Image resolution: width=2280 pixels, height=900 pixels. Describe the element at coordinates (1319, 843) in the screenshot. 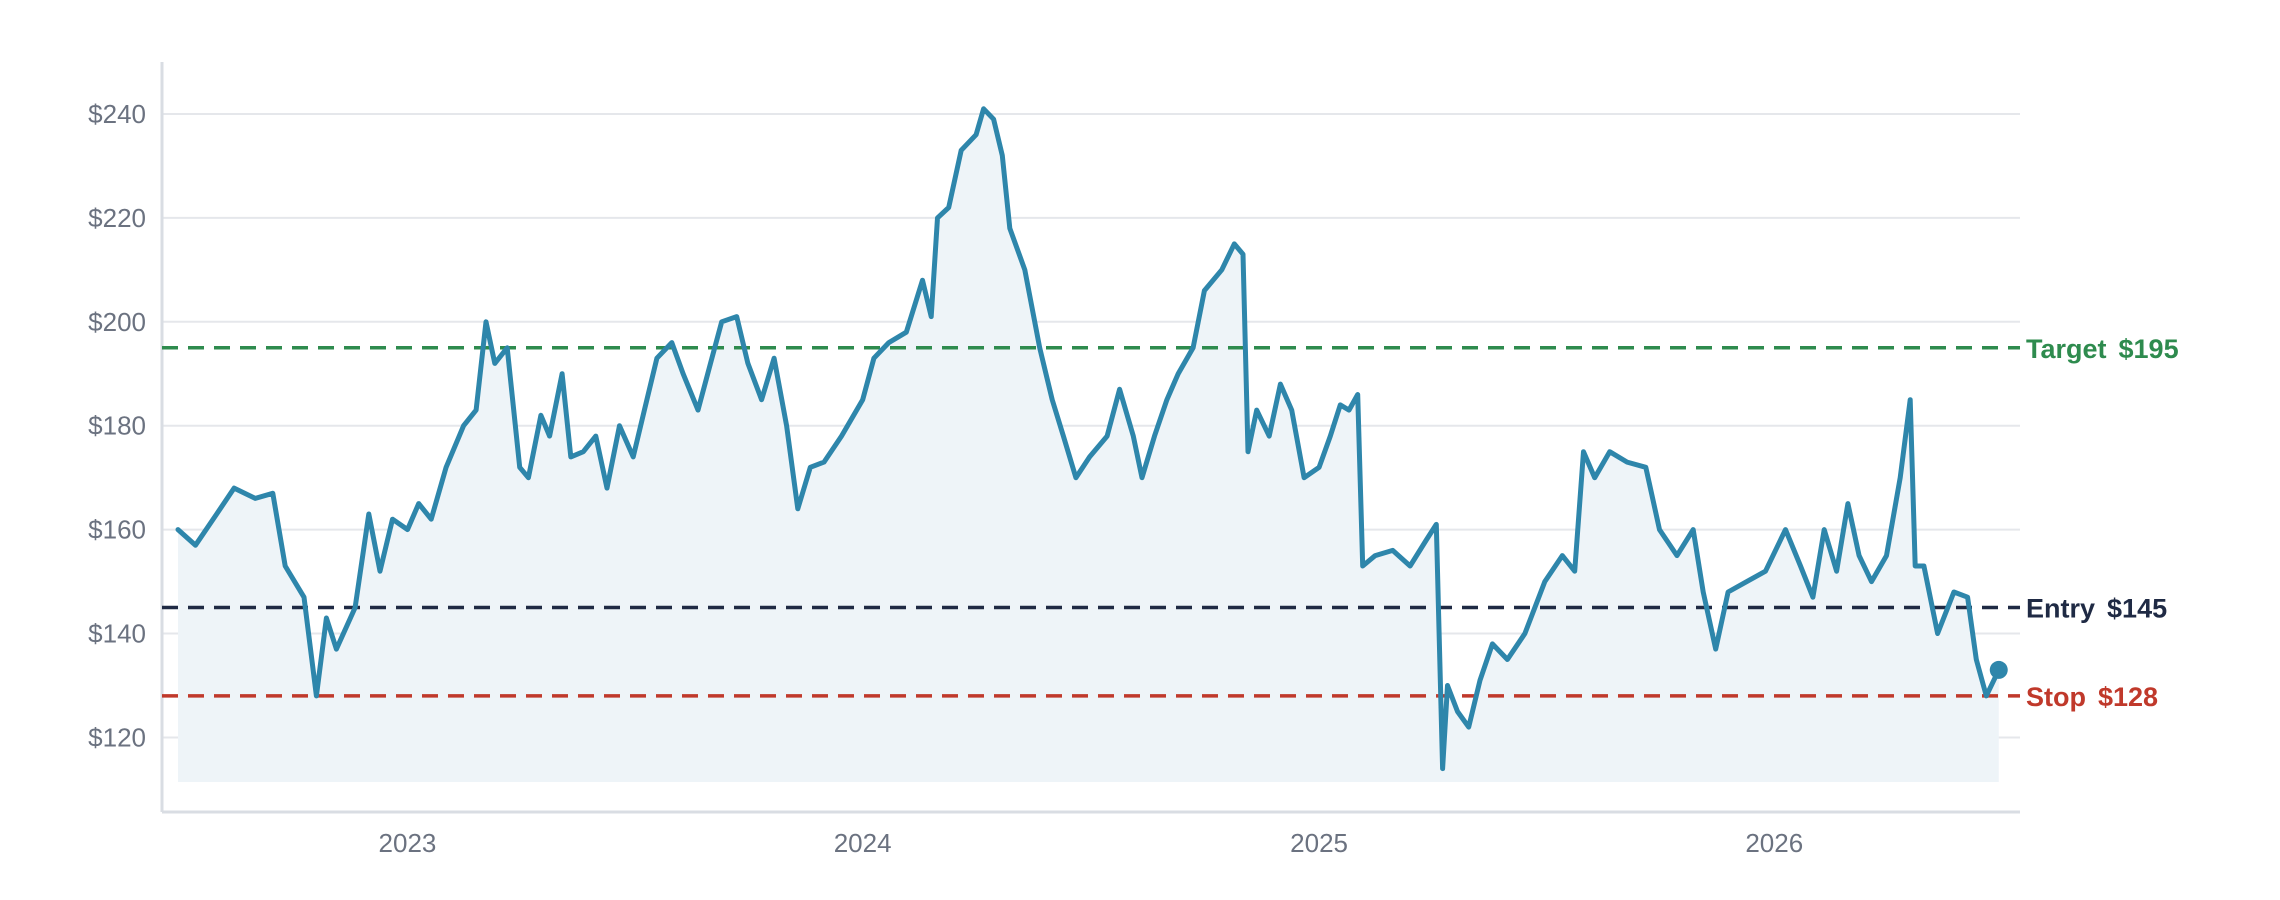

I see `x-tick-label: 2025` at that location.